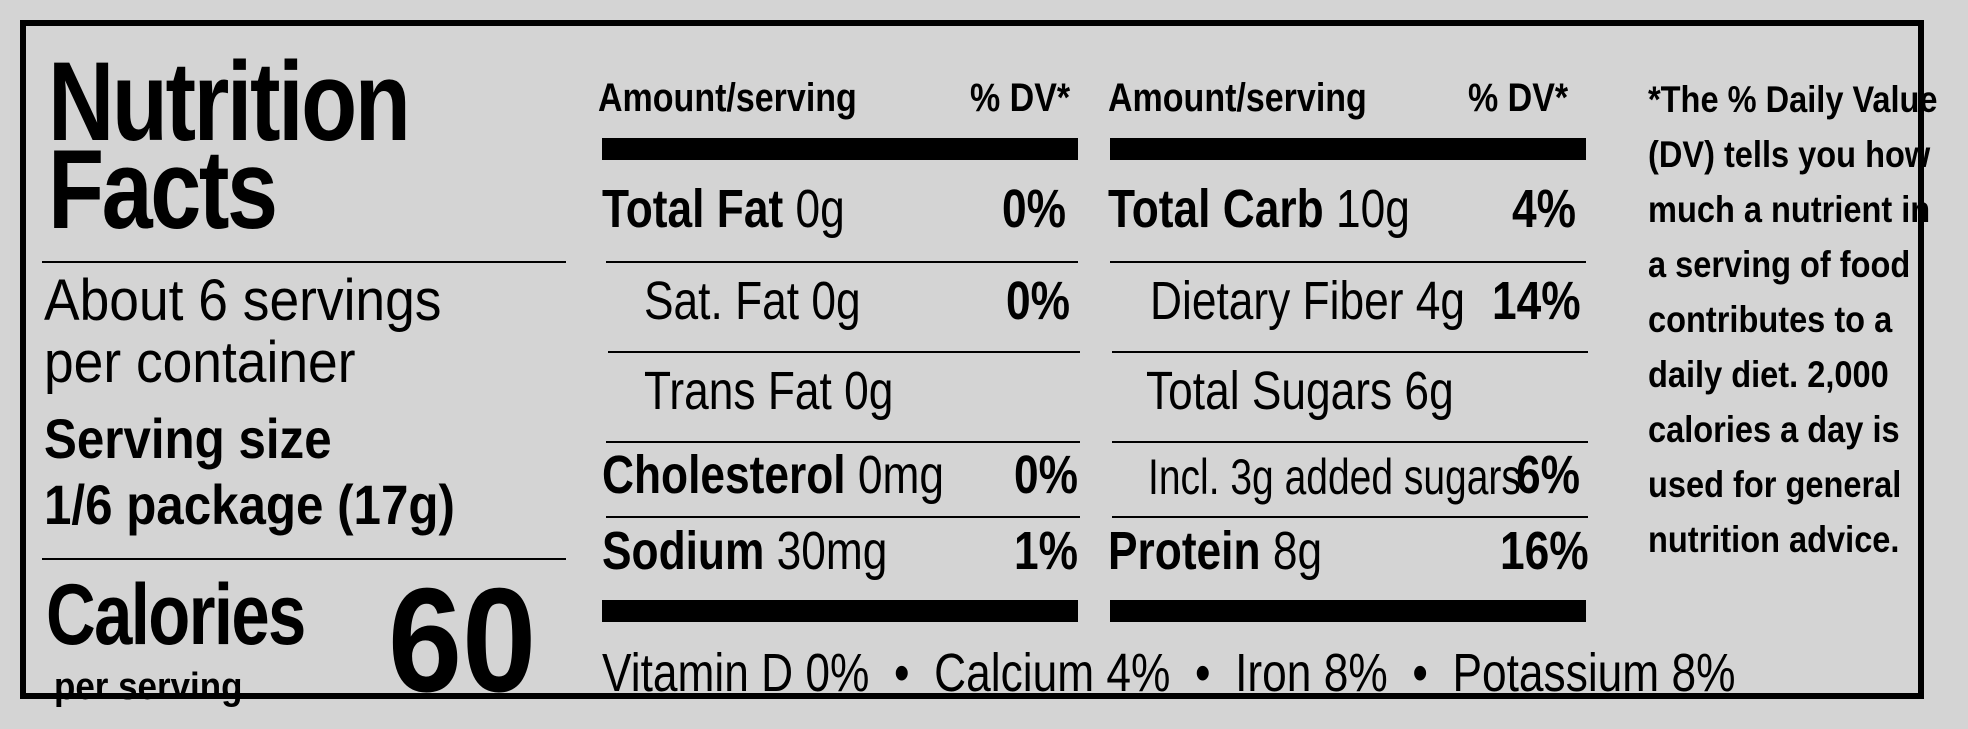 The height and width of the screenshot is (729, 1968). I want to click on dv-total-carb: 4%, so click(1551, 209).